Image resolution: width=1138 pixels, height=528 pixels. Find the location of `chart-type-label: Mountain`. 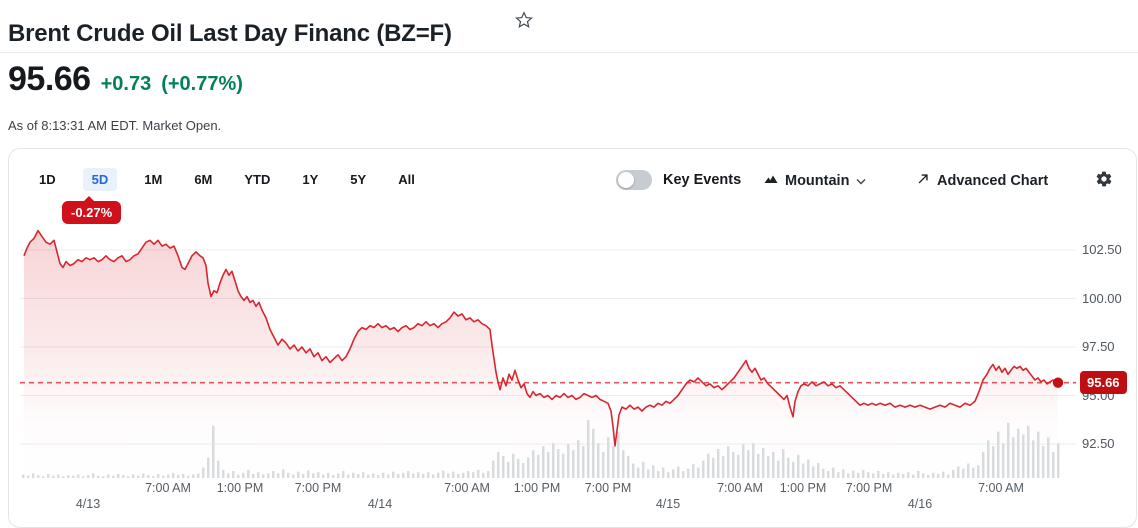

chart-type-label: Mountain is located at coordinates (817, 180).